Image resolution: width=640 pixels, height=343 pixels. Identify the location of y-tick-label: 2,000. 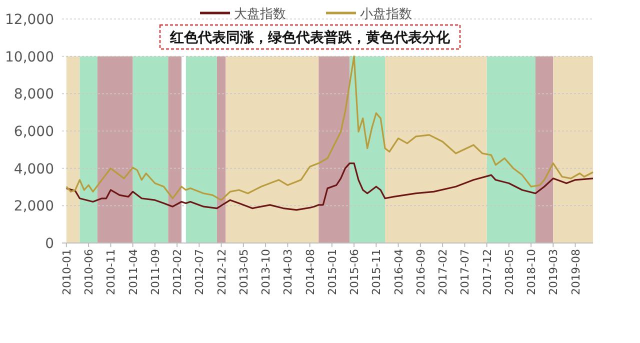
(34, 206).